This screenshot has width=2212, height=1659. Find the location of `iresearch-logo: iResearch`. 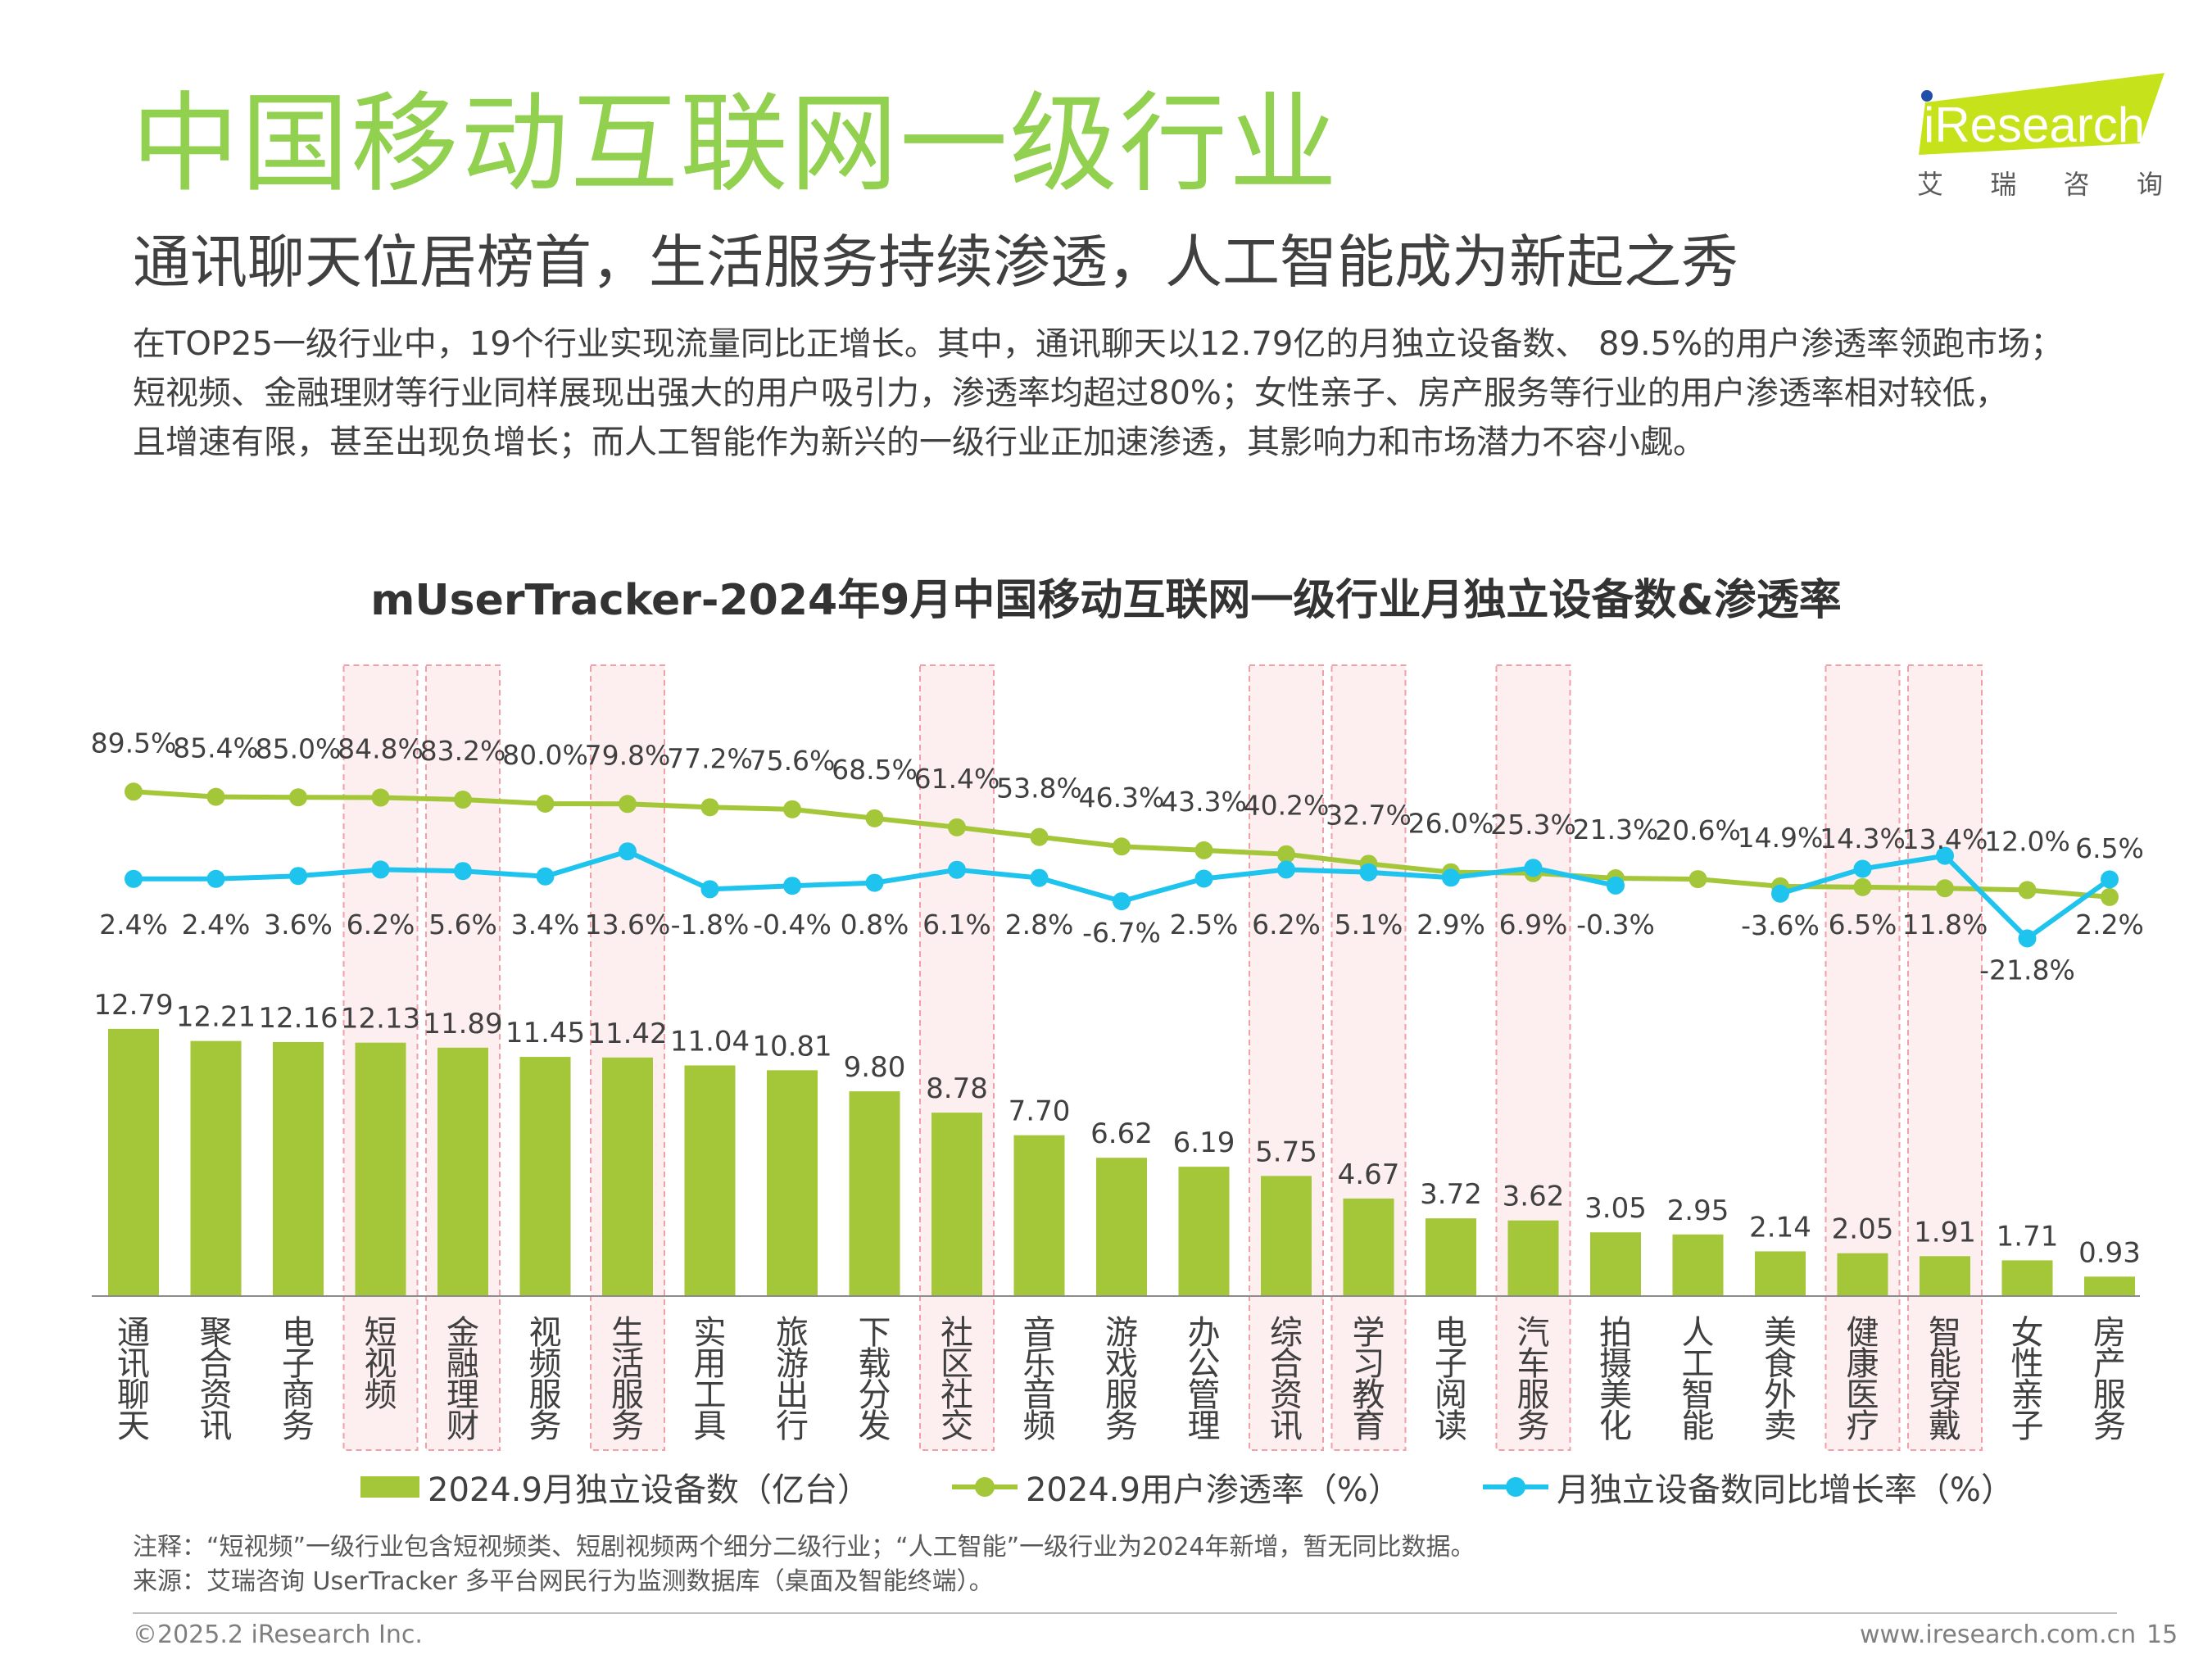

iresearch-logo: iResearch is located at coordinates (2041, 114).